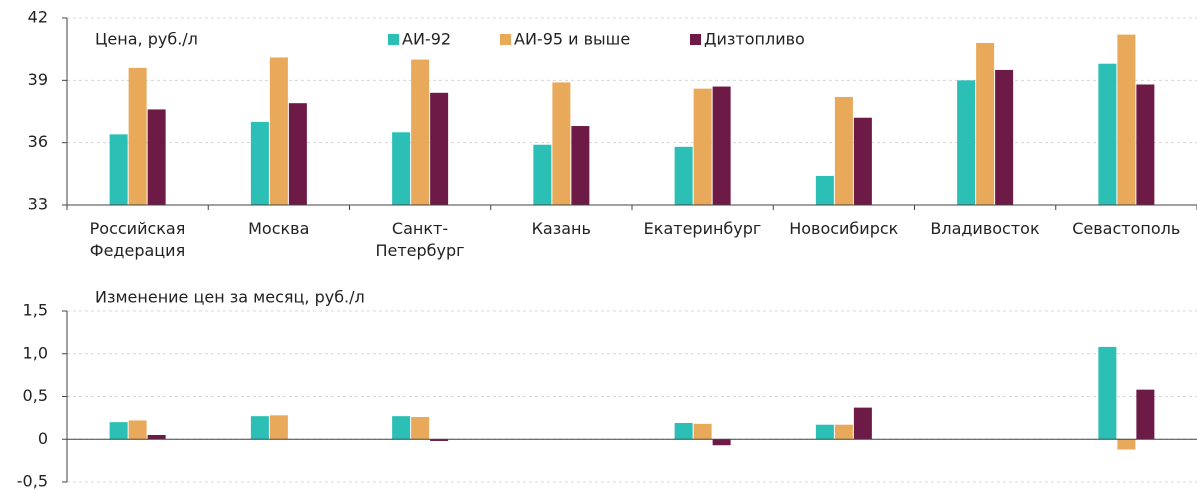  I want to click on y-tick-label: 33, so click(38, 204).